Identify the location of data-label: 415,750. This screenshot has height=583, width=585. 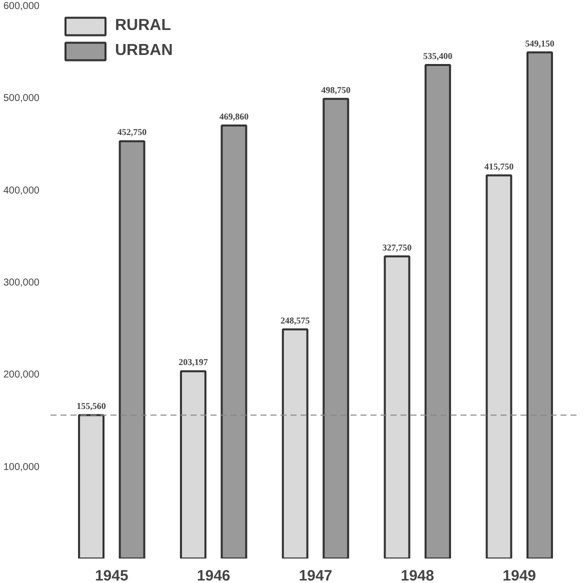
(499, 166).